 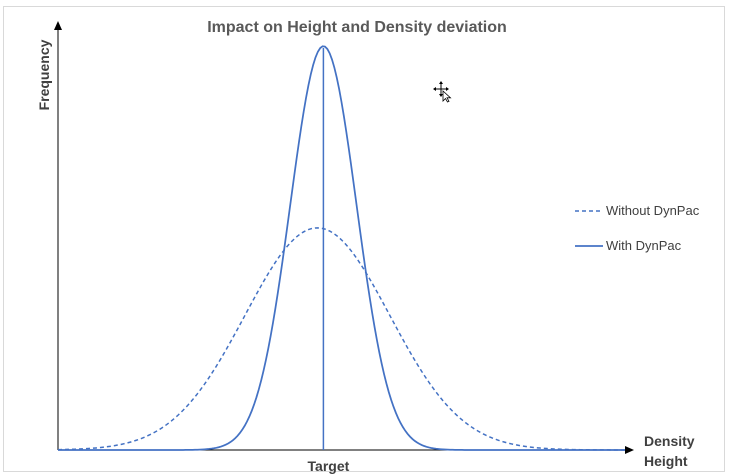 What do you see at coordinates (329, 466) in the screenshot?
I see `target-label: Target` at bounding box center [329, 466].